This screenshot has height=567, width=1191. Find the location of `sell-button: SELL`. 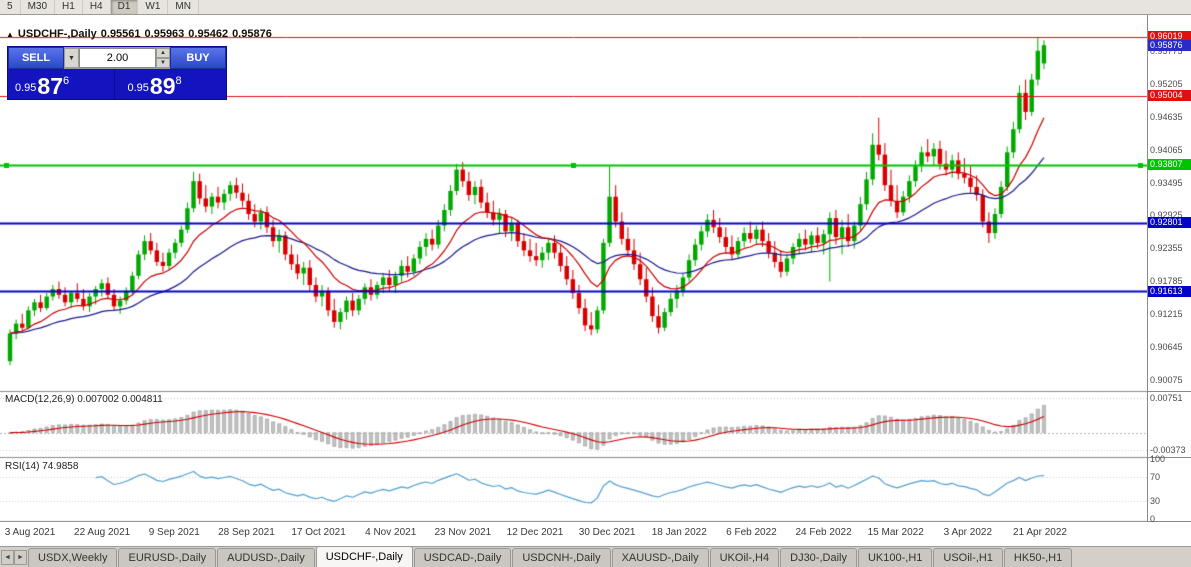

sell-button: SELL is located at coordinates (36, 58).